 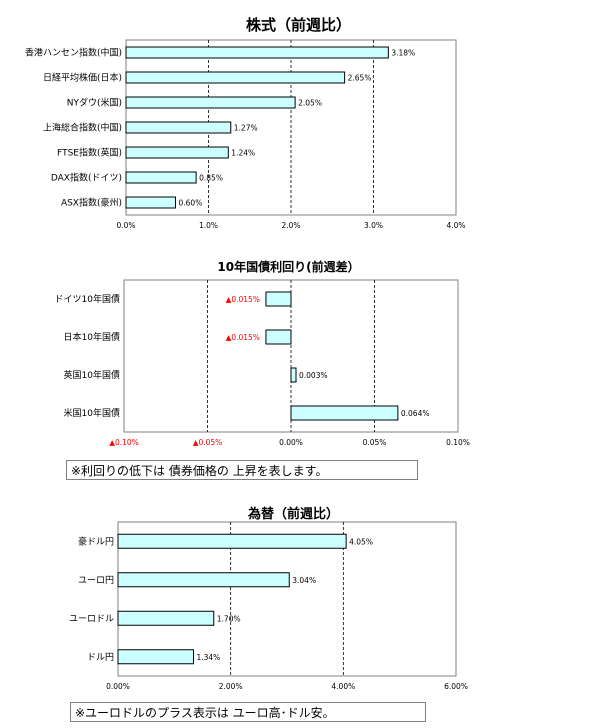 I want to click on x-tick-label: 2.00%, so click(x=231, y=686).